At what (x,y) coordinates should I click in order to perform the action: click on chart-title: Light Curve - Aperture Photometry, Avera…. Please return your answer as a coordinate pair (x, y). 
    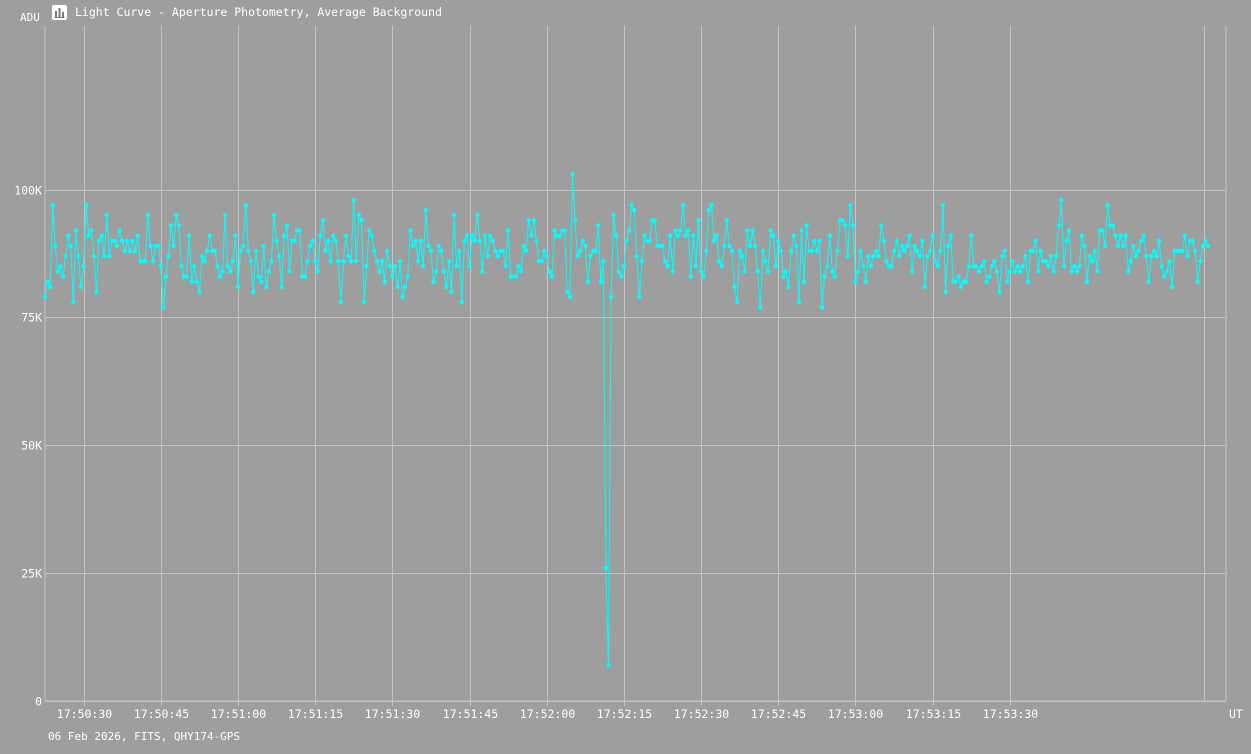
    Looking at the image, I should click on (258, 12).